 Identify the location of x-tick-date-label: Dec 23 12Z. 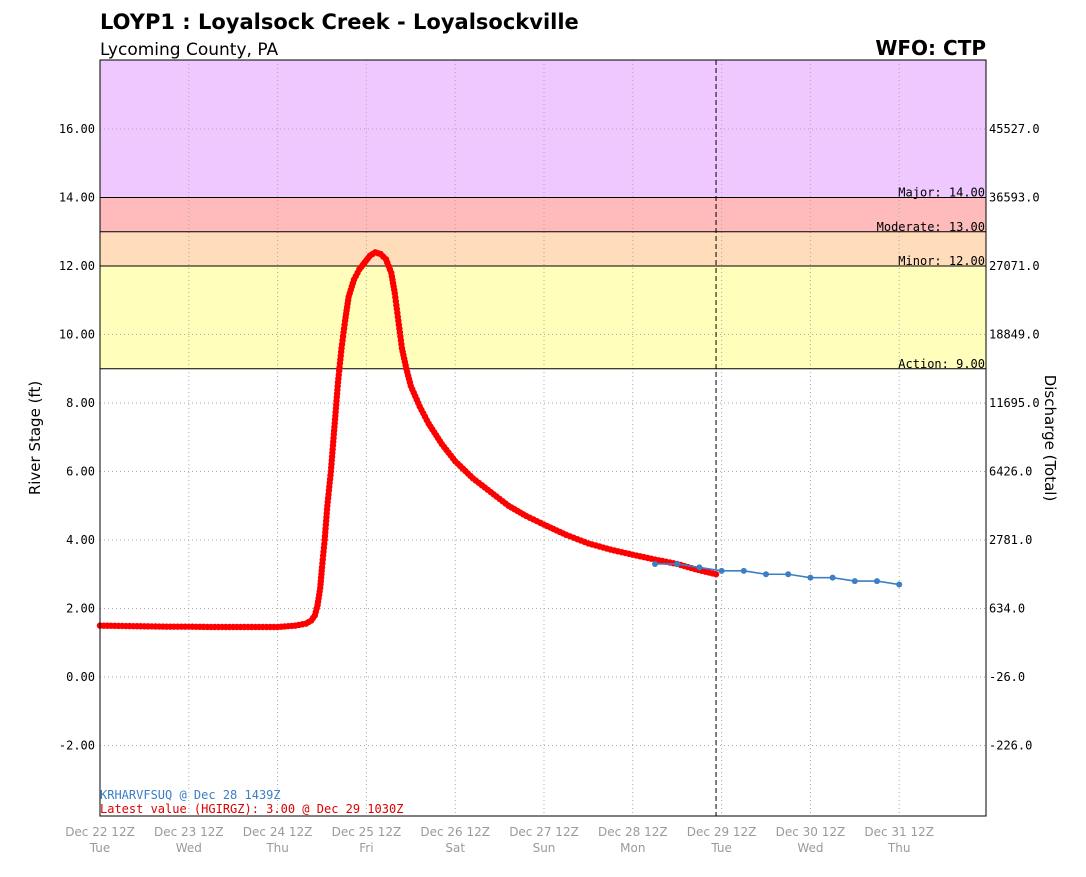
(189, 832).